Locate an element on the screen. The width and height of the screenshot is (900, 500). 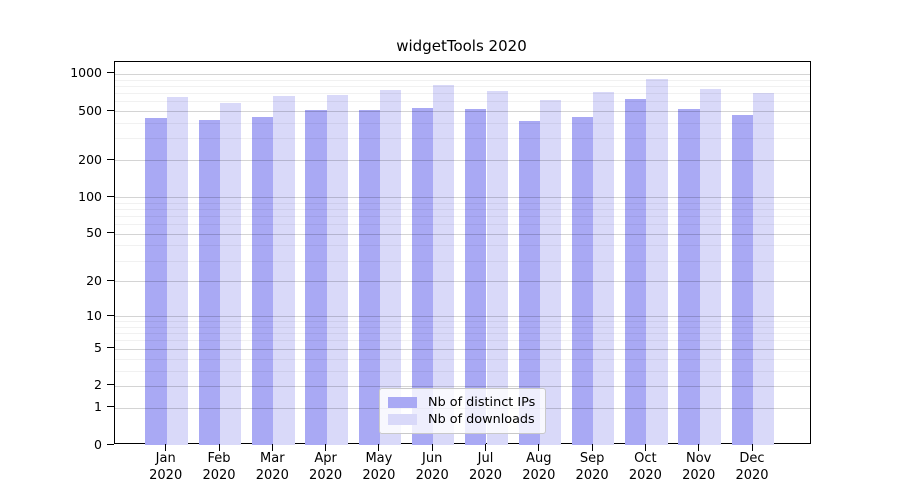
x-tick-month: Jul is located at coordinates (485, 458).